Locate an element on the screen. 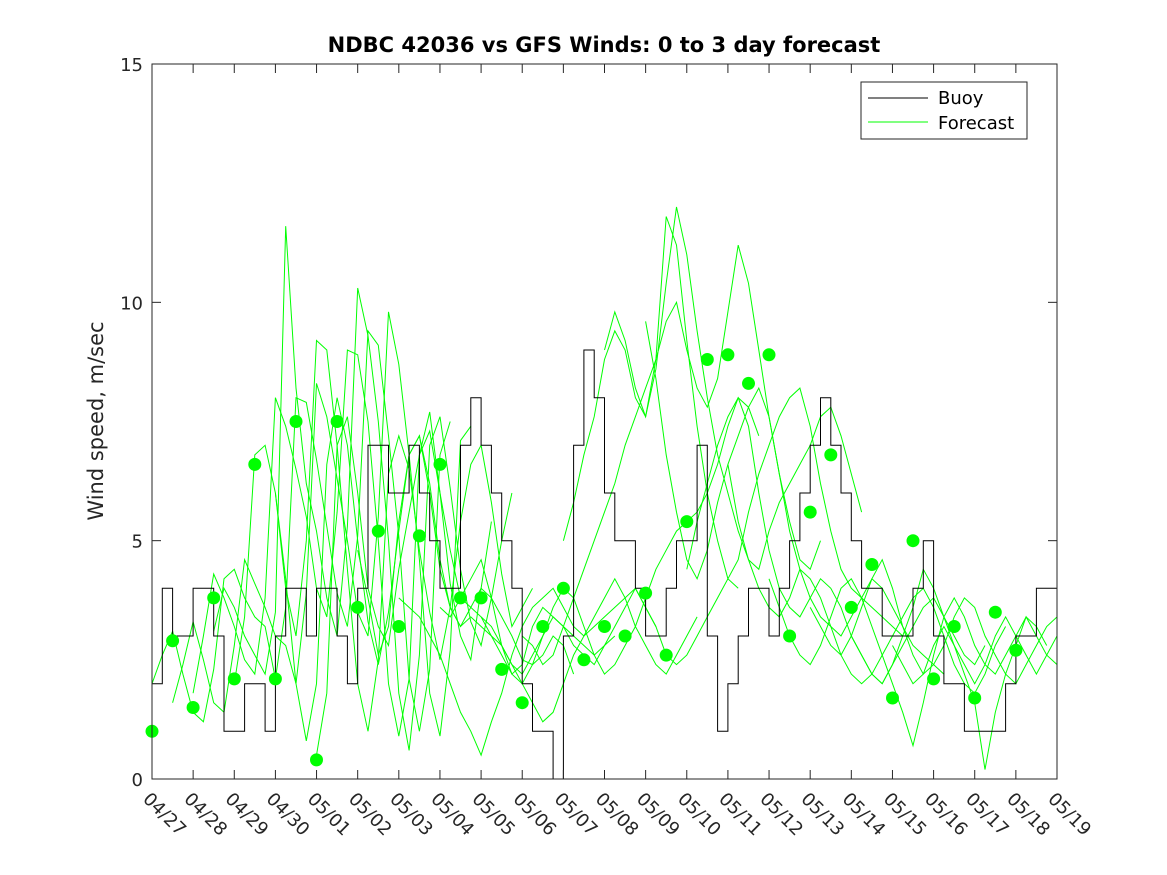 Image resolution: width=1167 pixels, height=875 pixels. legend-box is located at coordinates (944, 110).